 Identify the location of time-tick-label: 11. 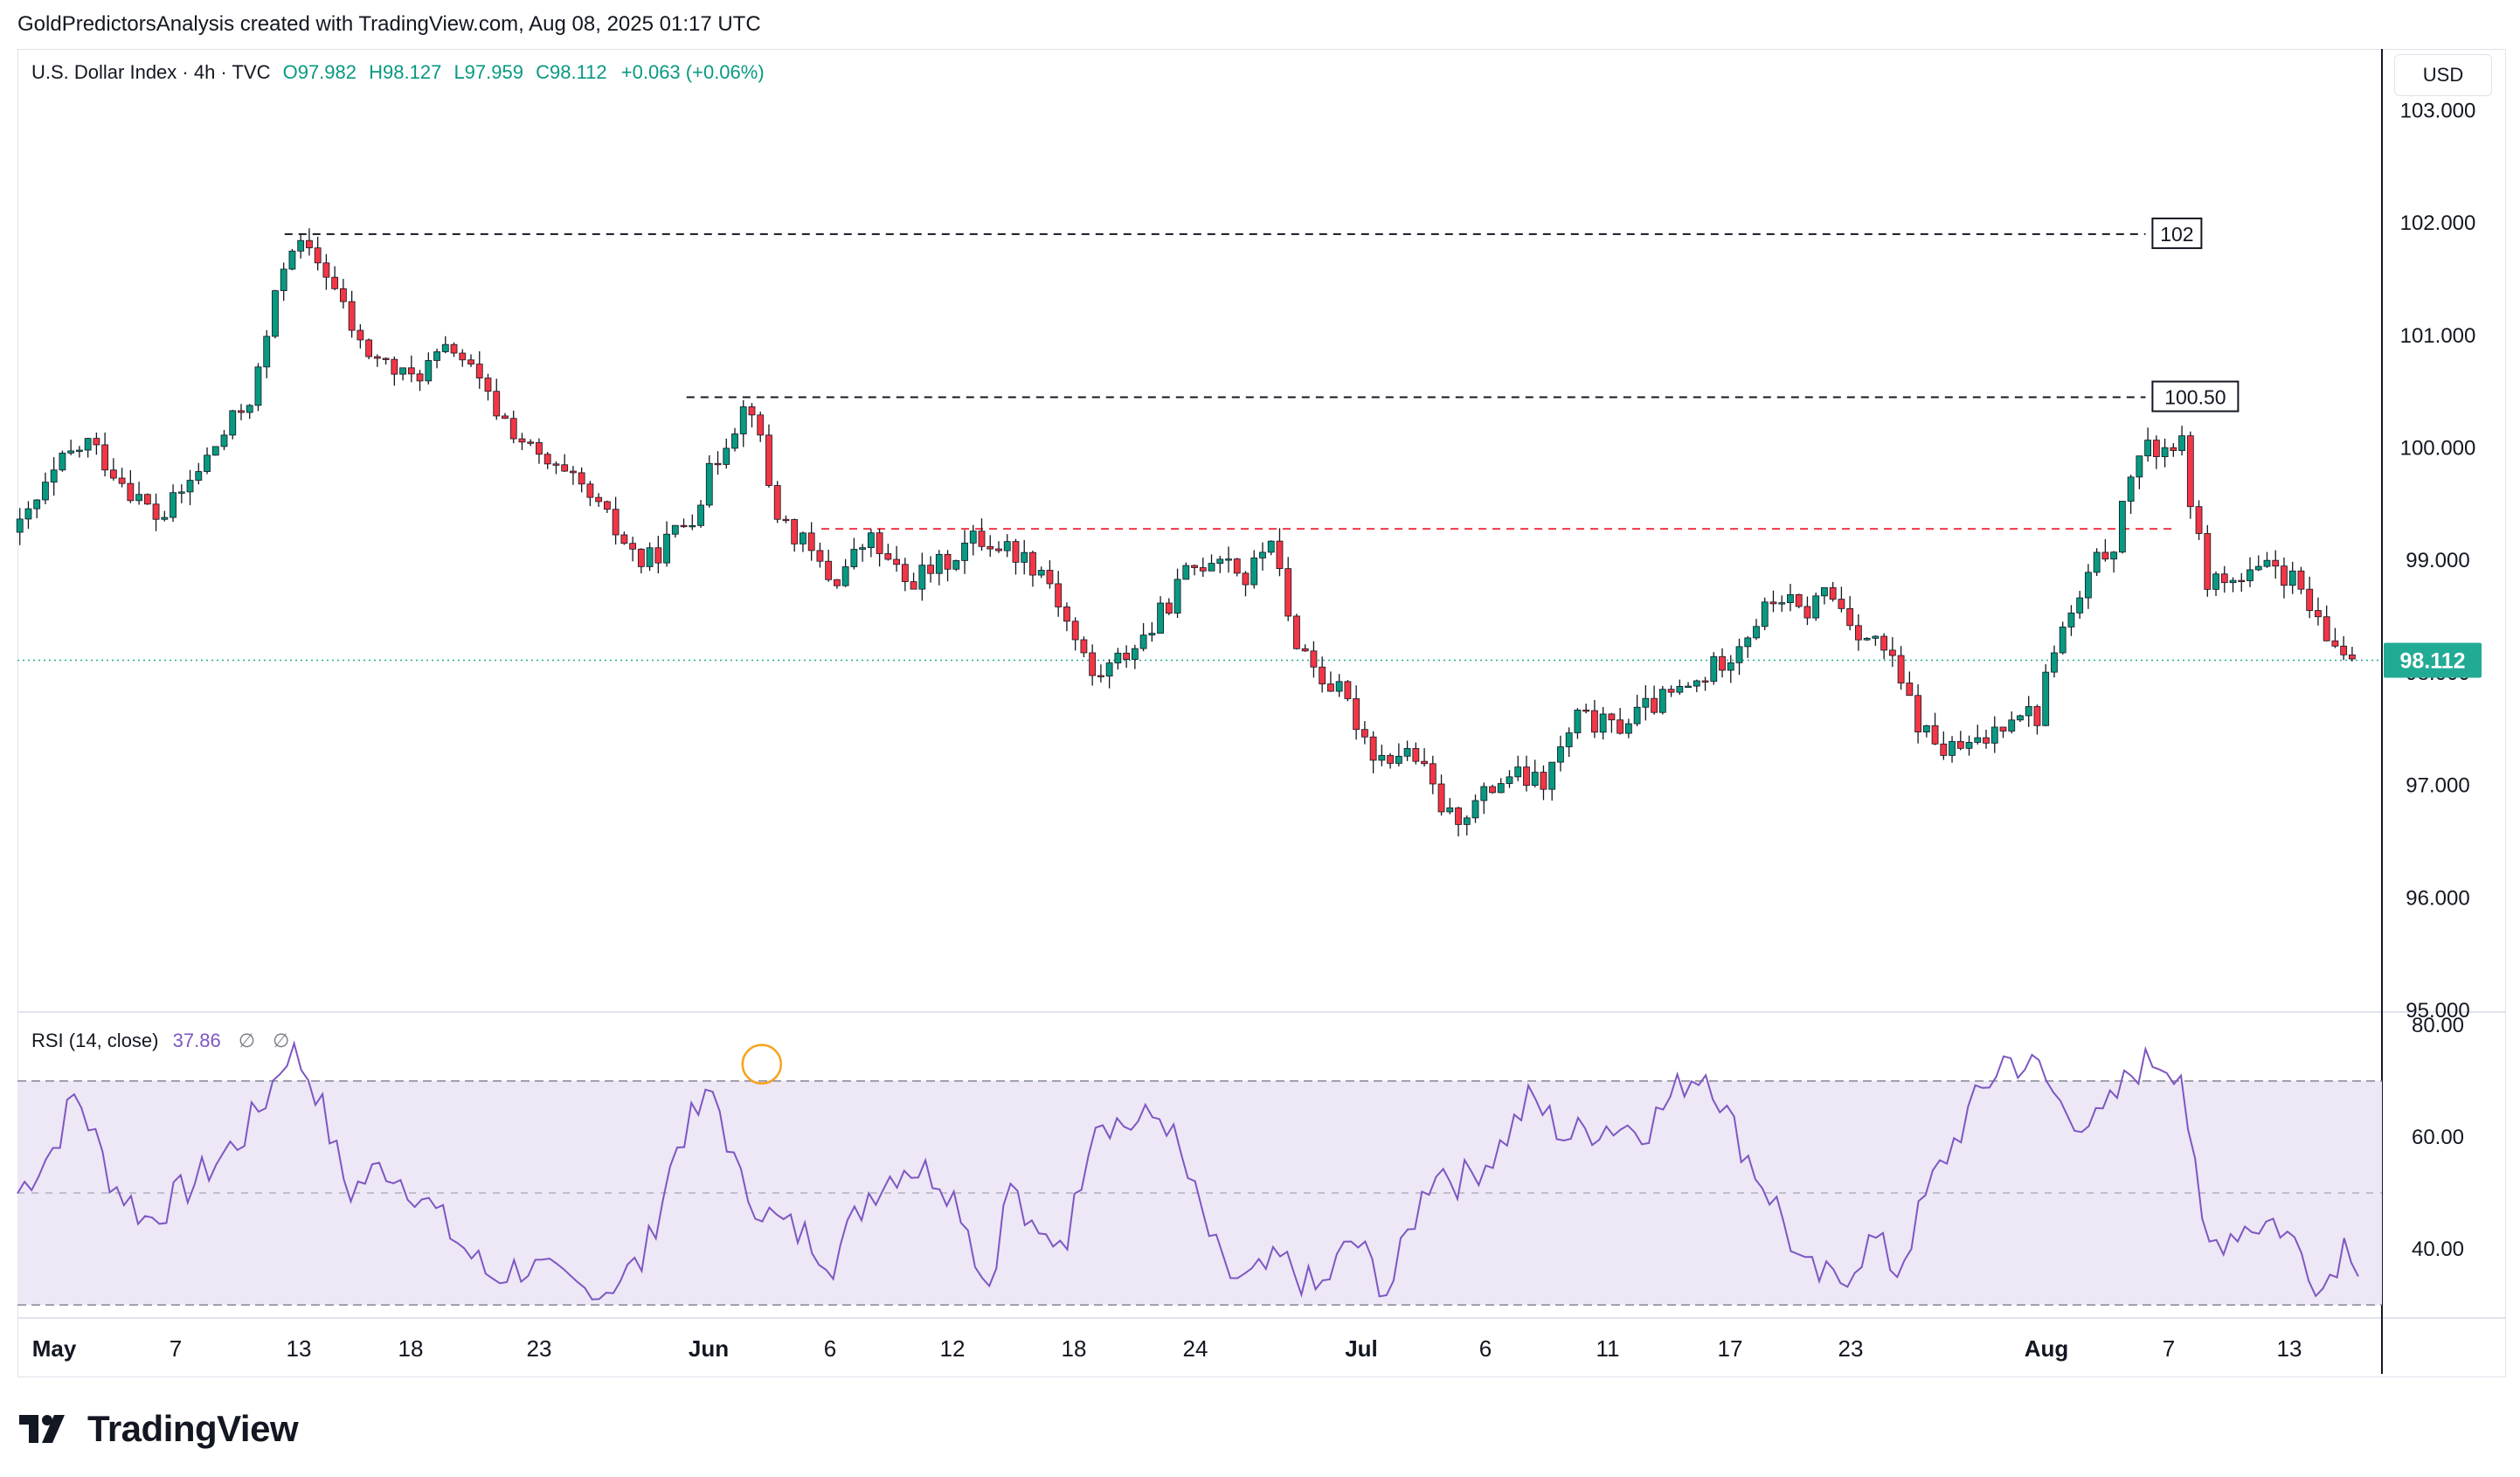
(1608, 1348).